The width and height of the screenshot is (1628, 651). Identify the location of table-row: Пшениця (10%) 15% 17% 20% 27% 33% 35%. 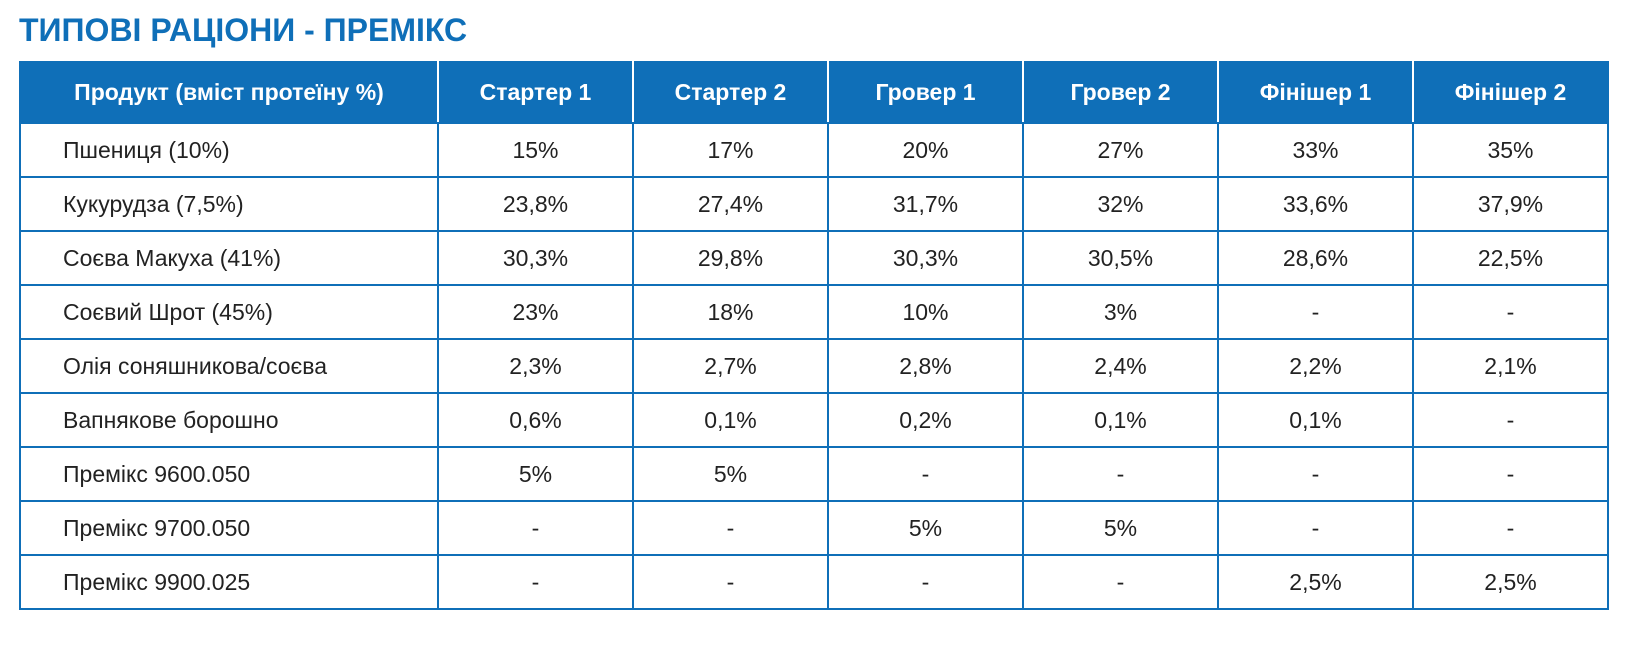
(814, 150).